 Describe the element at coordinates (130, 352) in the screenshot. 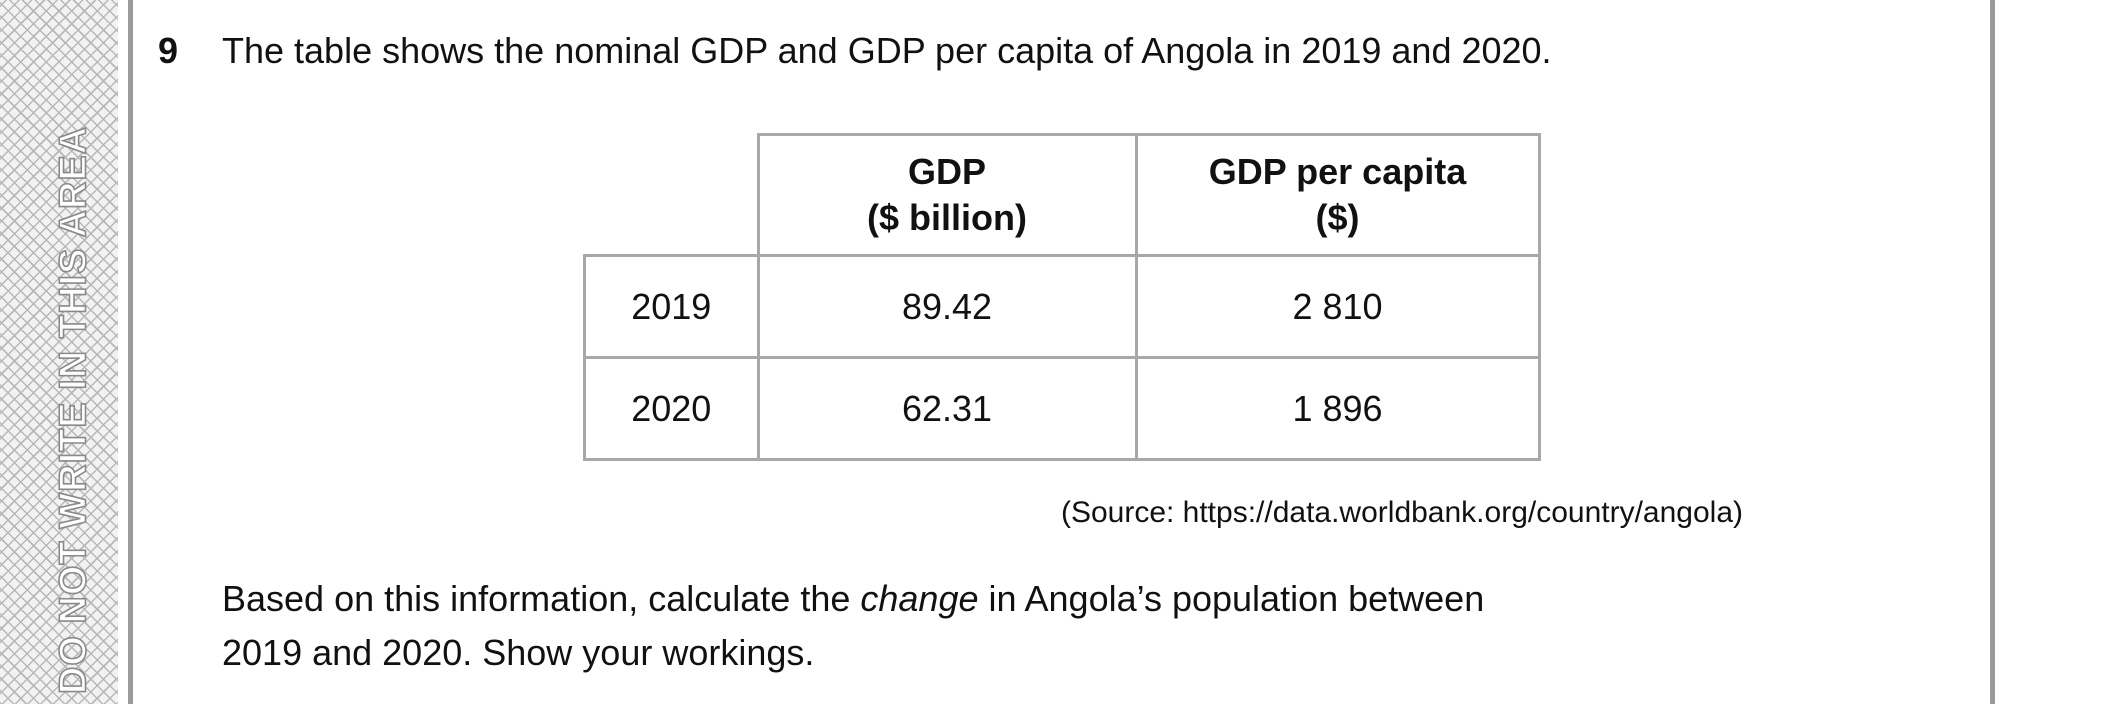

I see `left-border` at that location.